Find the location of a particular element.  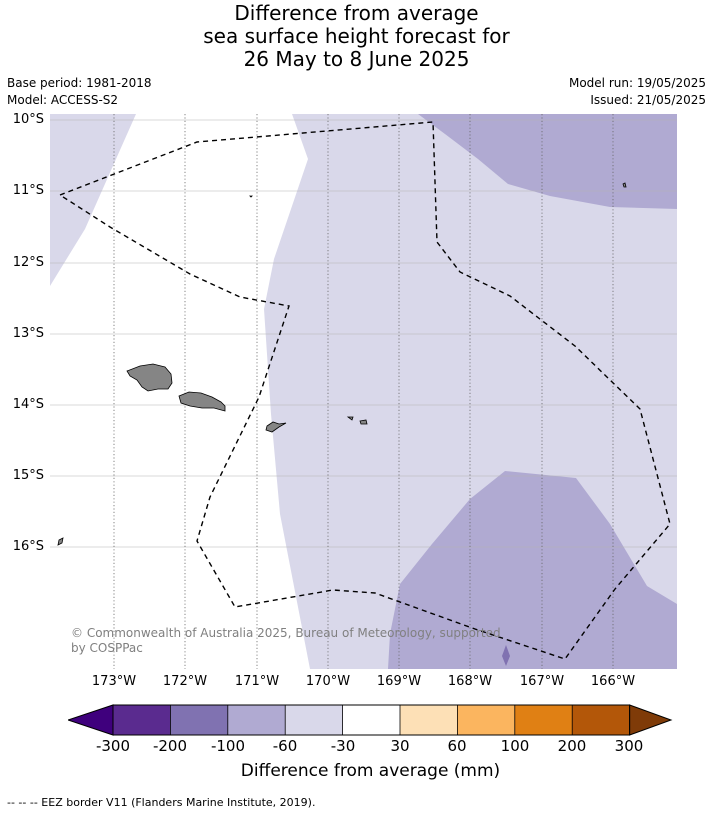

lon-label-173w: 173°W is located at coordinates (114, 681).